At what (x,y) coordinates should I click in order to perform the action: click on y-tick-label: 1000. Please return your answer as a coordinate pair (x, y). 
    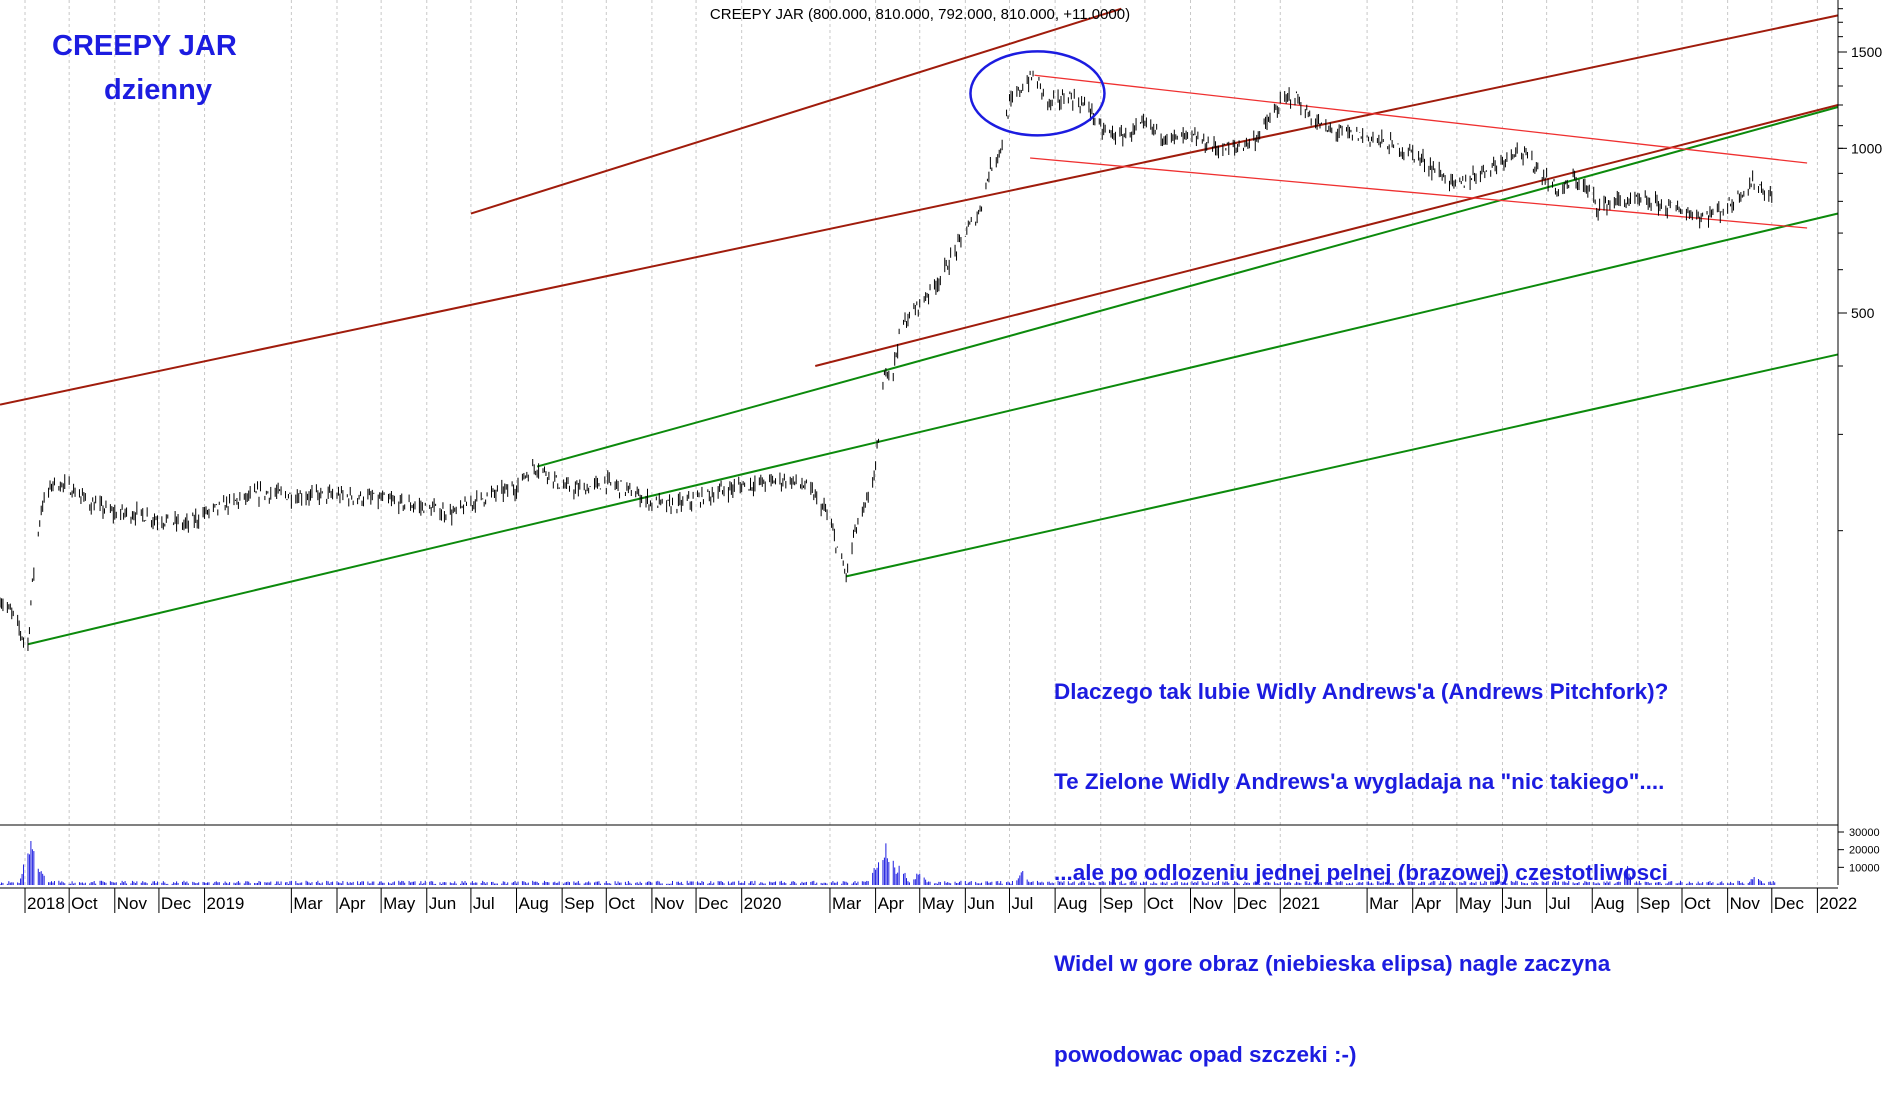
    Looking at the image, I should click on (1866, 148).